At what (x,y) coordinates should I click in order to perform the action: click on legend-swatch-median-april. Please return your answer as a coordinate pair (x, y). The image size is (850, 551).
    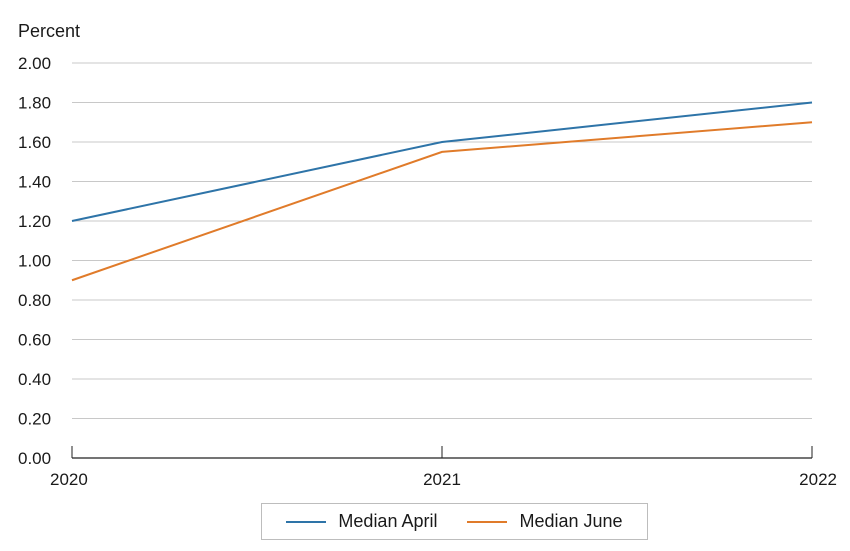
    Looking at the image, I should click on (306, 521).